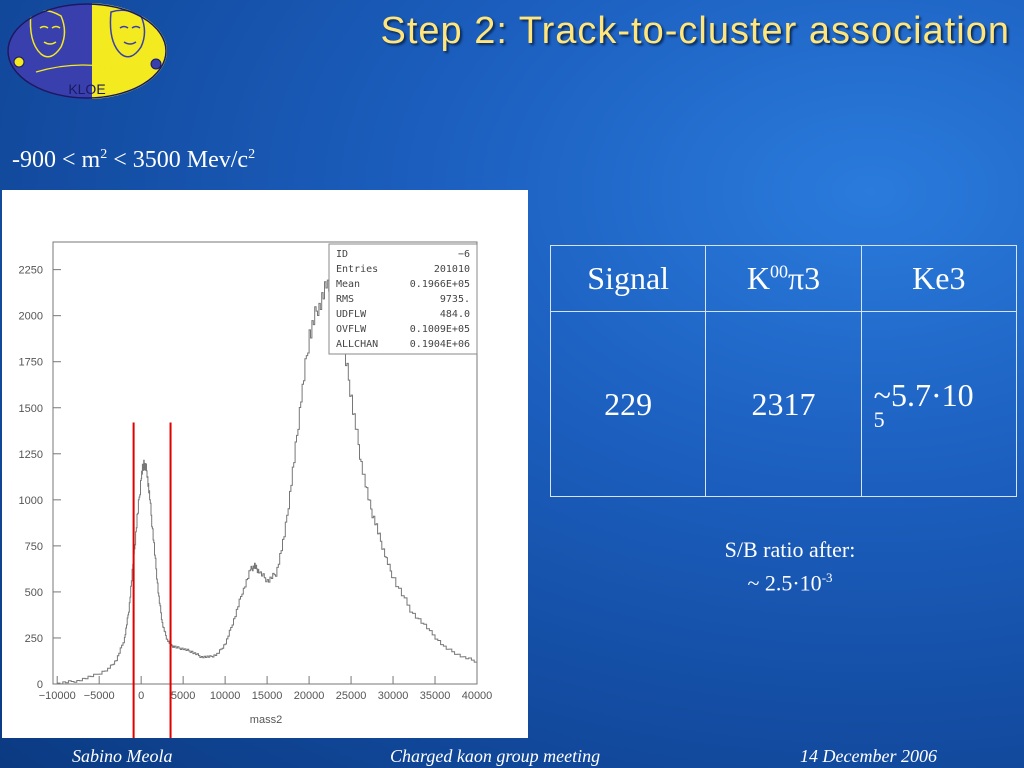 The height and width of the screenshot is (768, 1024). Describe the element at coordinates (452, 269) in the screenshot. I see `stat-value: 201010` at that location.